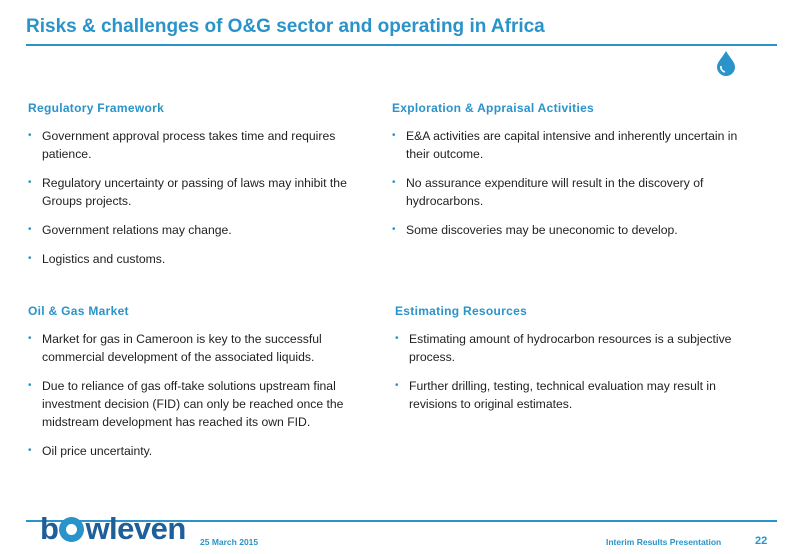  I want to click on water-drop-icon, so click(726, 63).